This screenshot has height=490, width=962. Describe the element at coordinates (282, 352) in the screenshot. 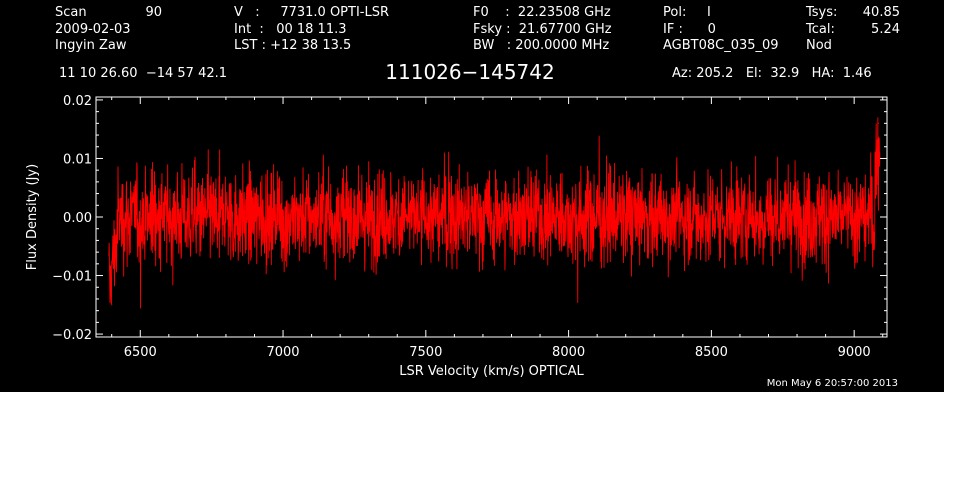

I see `x-tick-label: 7000` at that location.